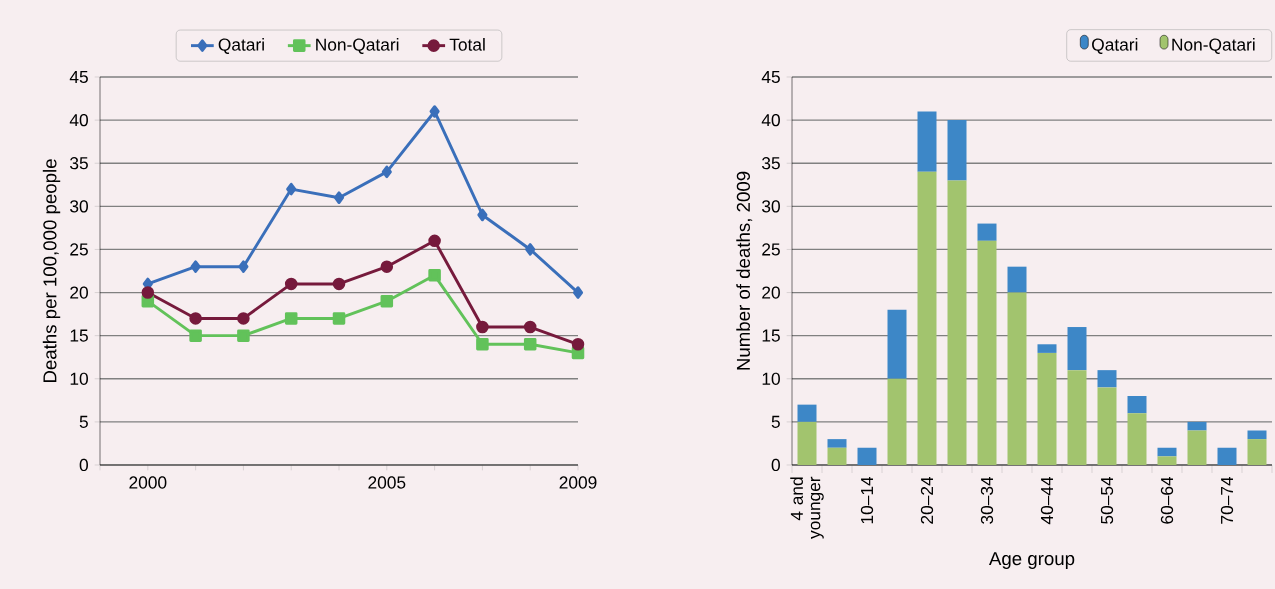 This screenshot has width=1275, height=589. What do you see at coordinates (1047, 500) in the screenshot?
I see `x-tick-label: 40–44` at bounding box center [1047, 500].